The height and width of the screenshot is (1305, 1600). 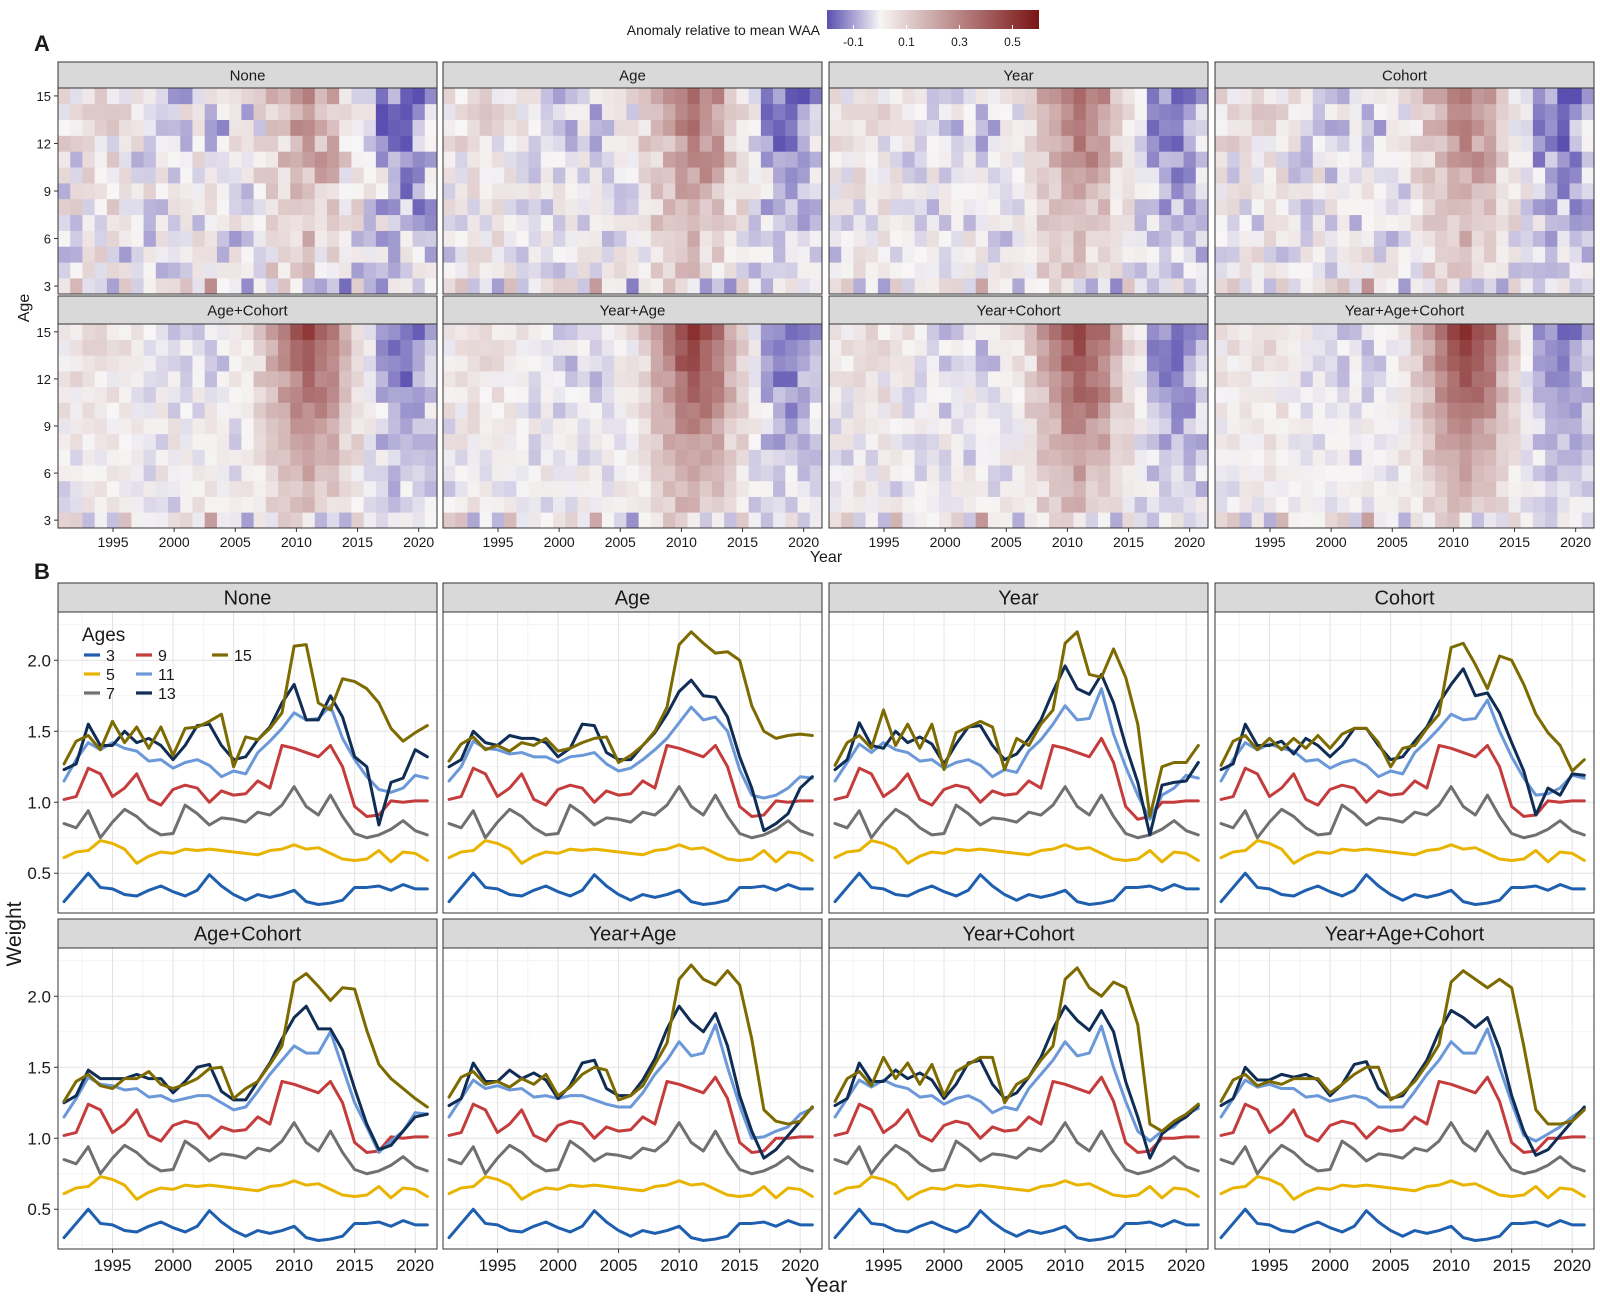 What do you see at coordinates (110, 694) in the screenshot?
I see `ages-legend-label-7: 7` at bounding box center [110, 694].